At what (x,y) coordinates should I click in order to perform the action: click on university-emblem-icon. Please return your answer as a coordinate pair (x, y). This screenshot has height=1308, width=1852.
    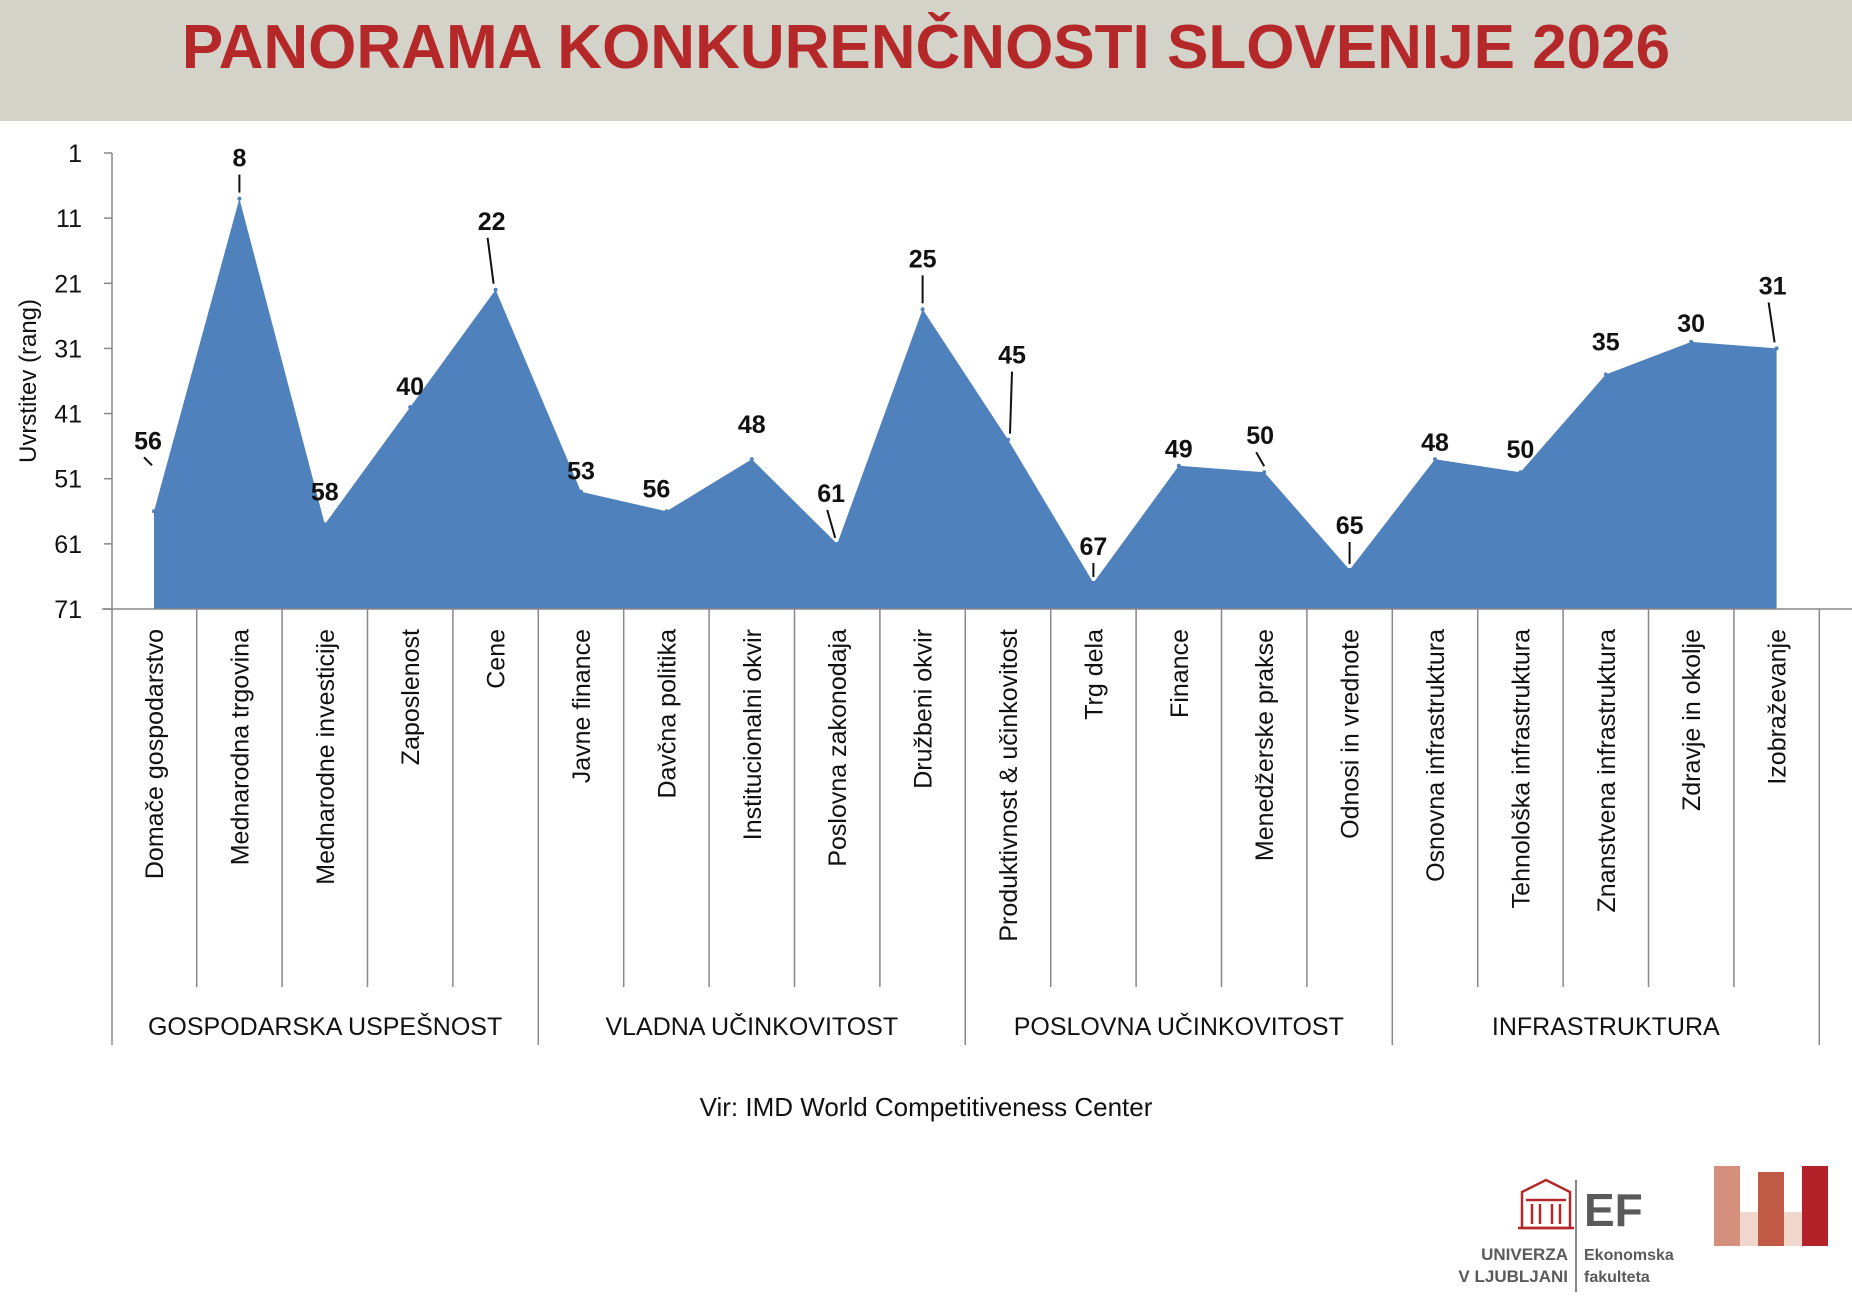
    Looking at the image, I should click on (1546, 1204).